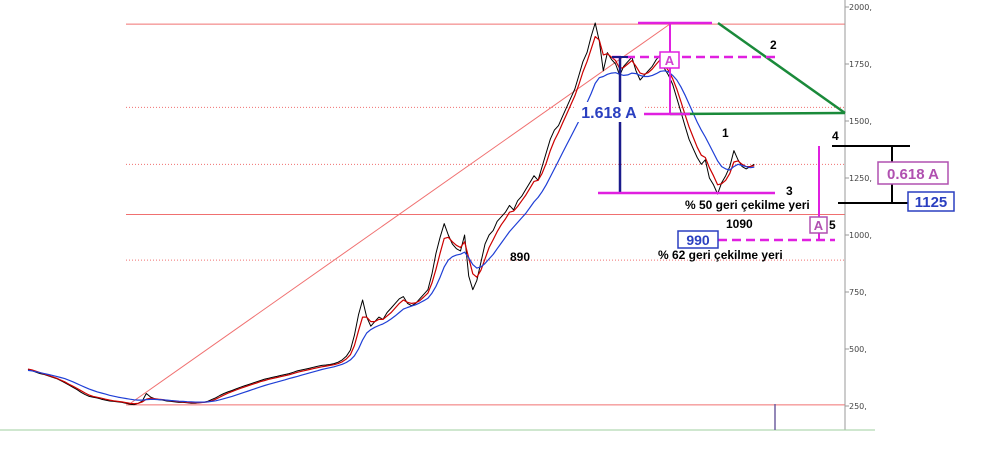  Describe the element at coordinates (860, 235) in the screenshot. I see `y-tick-label-3: 1000,` at that location.